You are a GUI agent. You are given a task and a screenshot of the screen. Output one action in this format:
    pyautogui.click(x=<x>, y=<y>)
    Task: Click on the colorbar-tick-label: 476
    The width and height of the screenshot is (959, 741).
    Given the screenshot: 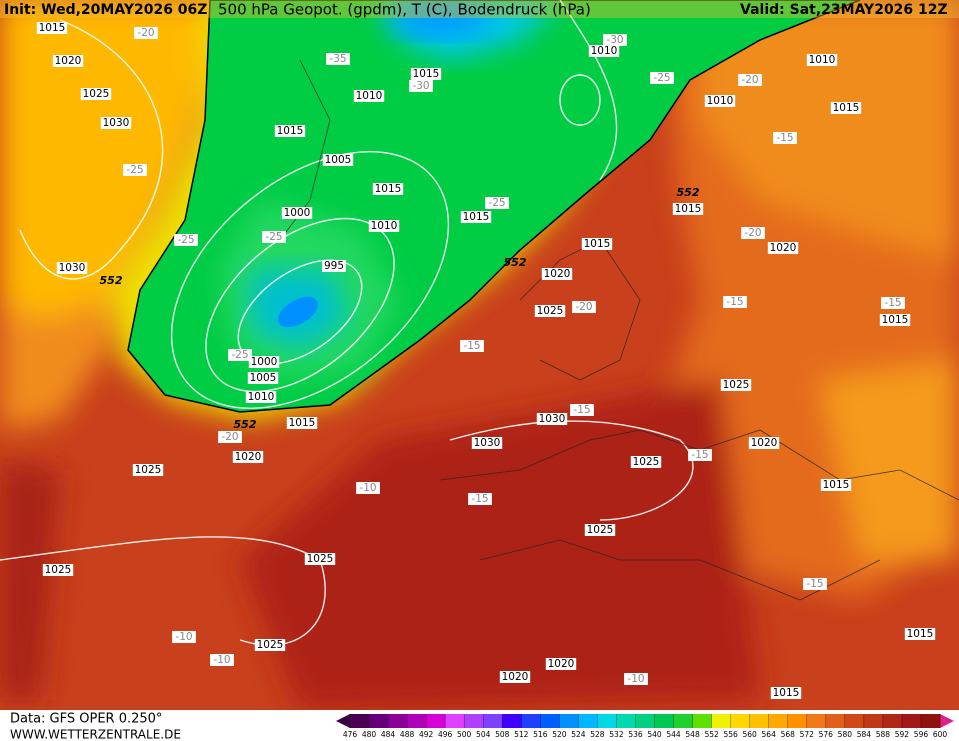 What is the action you would take?
    pyautogui.click(x=350, y=734)
    